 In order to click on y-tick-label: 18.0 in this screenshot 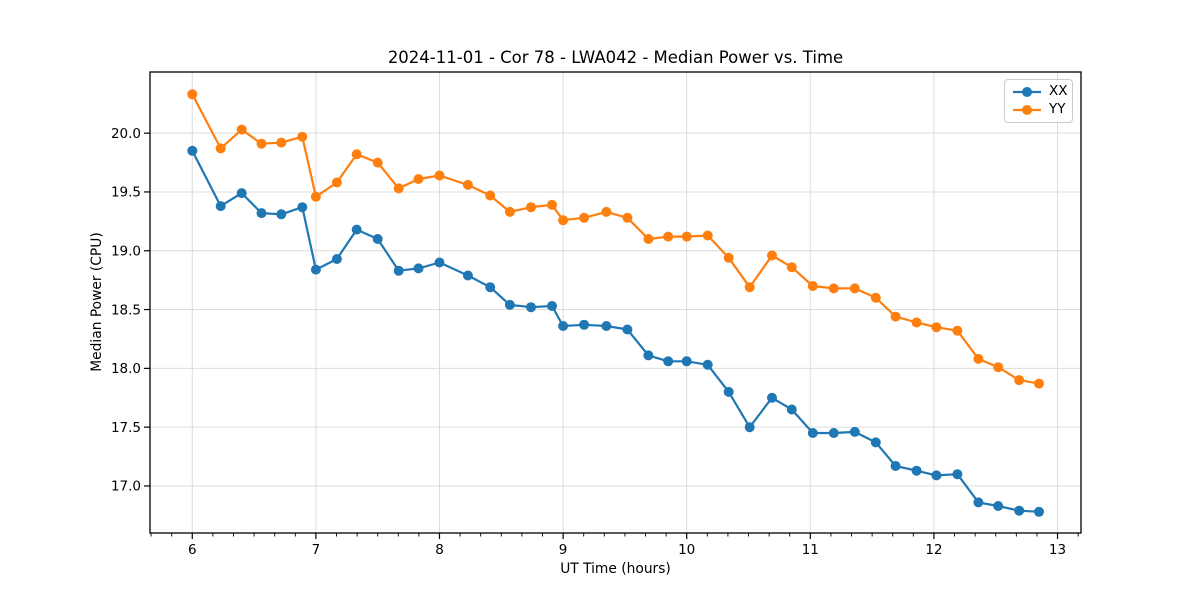, I will do `click(126, 369)`.